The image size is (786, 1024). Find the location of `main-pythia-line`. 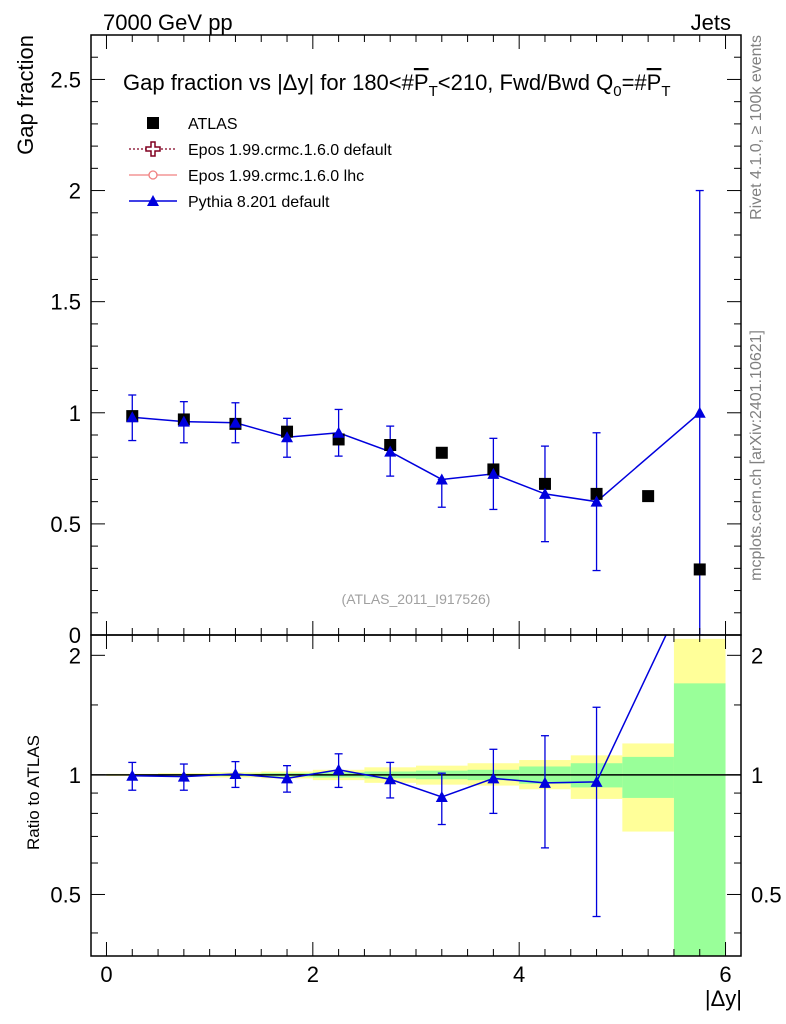

main-pythia-line is located at coordinates (416, 457).